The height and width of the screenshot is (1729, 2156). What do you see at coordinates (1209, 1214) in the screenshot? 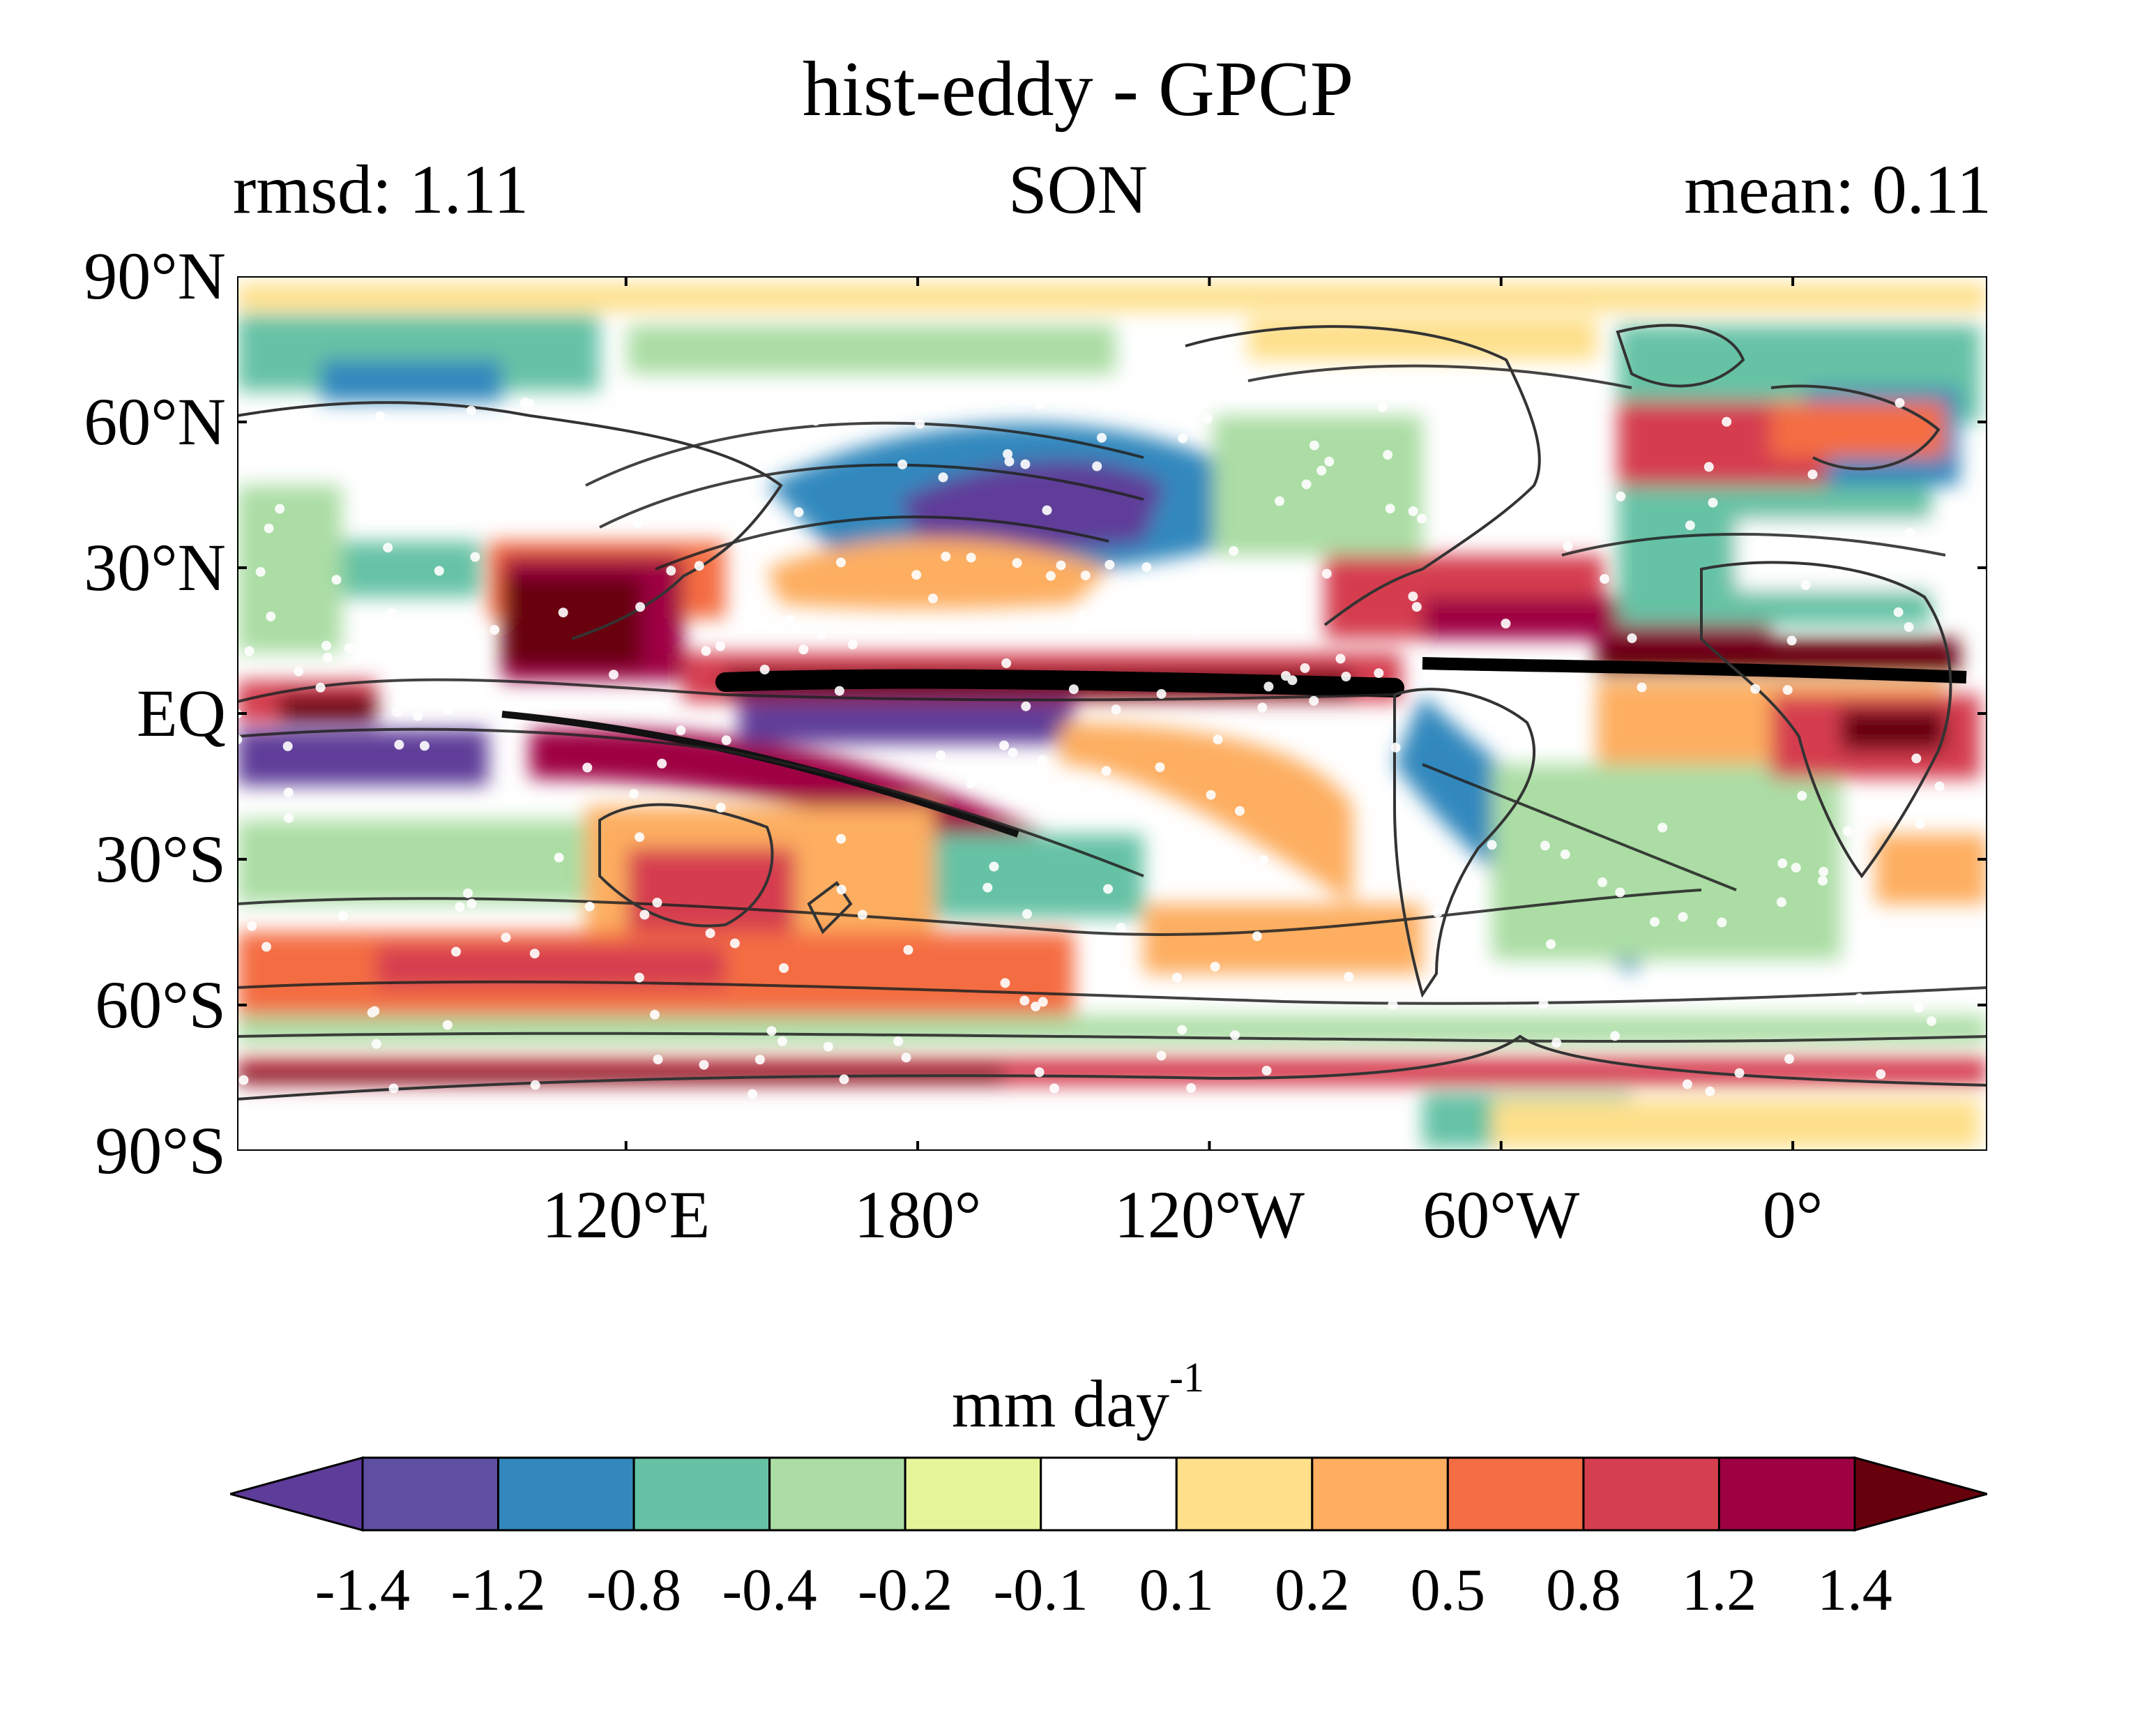
I see `lon-tick-label: 120°W` at bounding box center [1209, 1214].